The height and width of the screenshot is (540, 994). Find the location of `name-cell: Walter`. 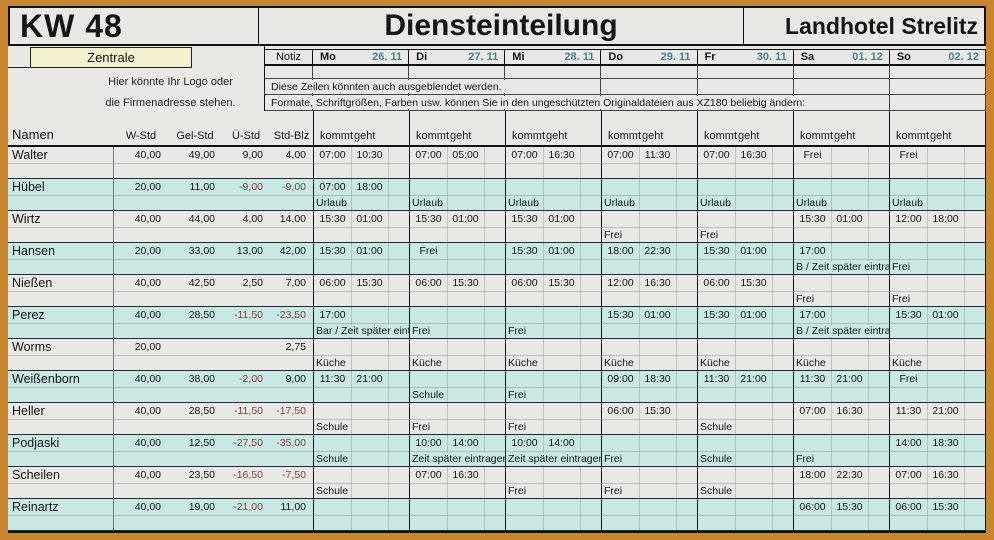

name-cell: Walter is located at coordinates (61, 162).